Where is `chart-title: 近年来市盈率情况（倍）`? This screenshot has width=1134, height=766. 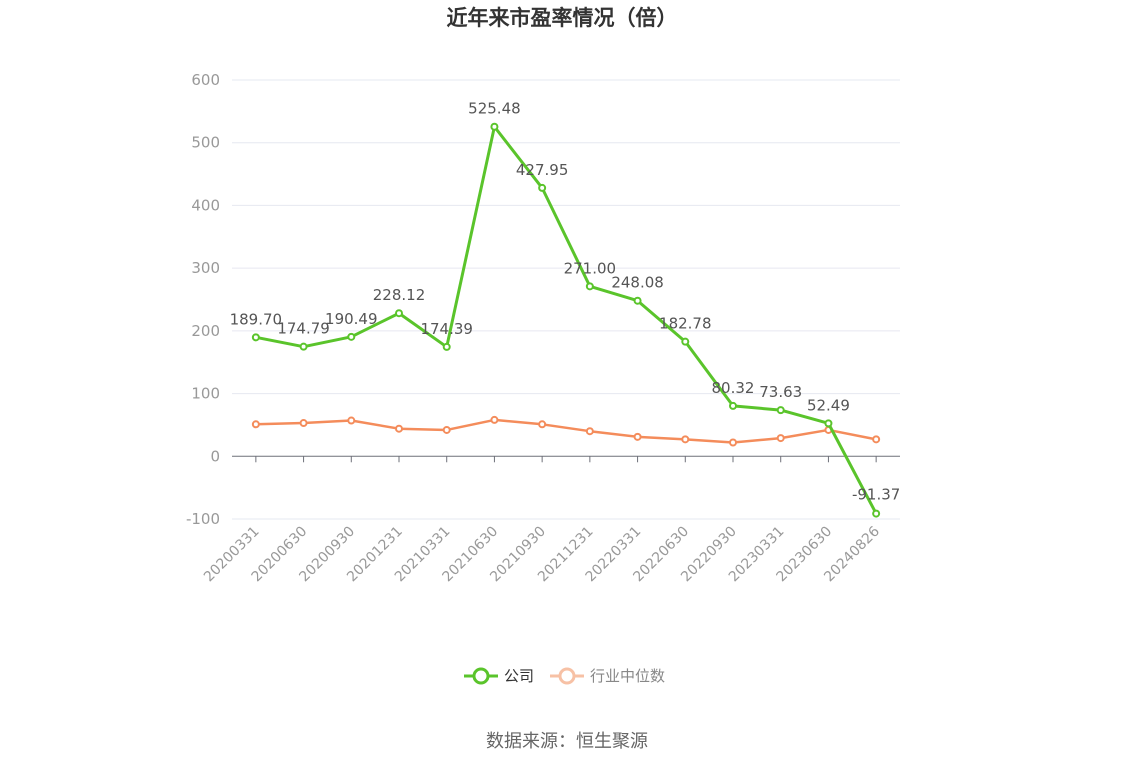
chart-title: 近年来市盈率情况（倍） is located at coordinates (562, 18).